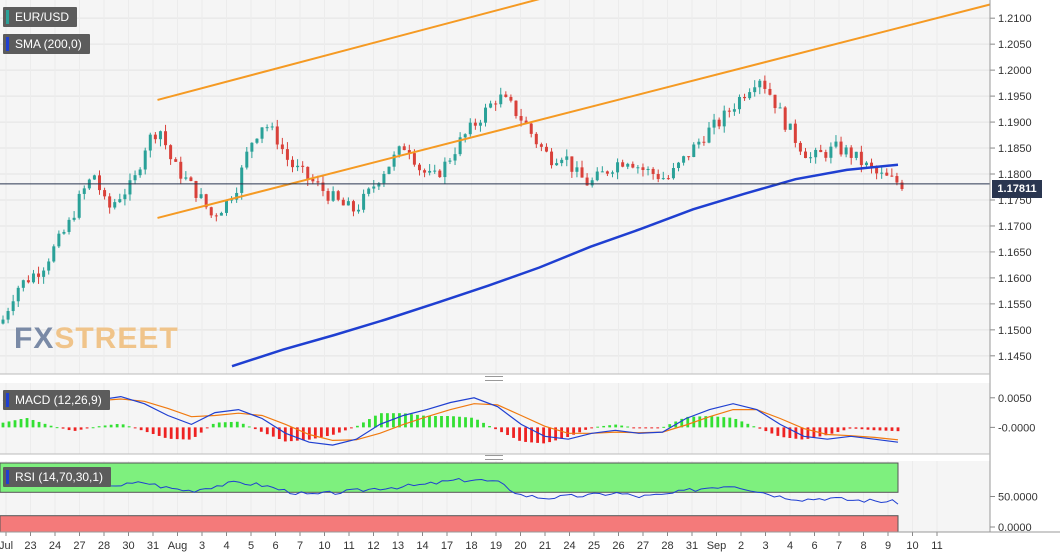  I want to click on macd-label: MACD (12,26,9), so click(56, 400).